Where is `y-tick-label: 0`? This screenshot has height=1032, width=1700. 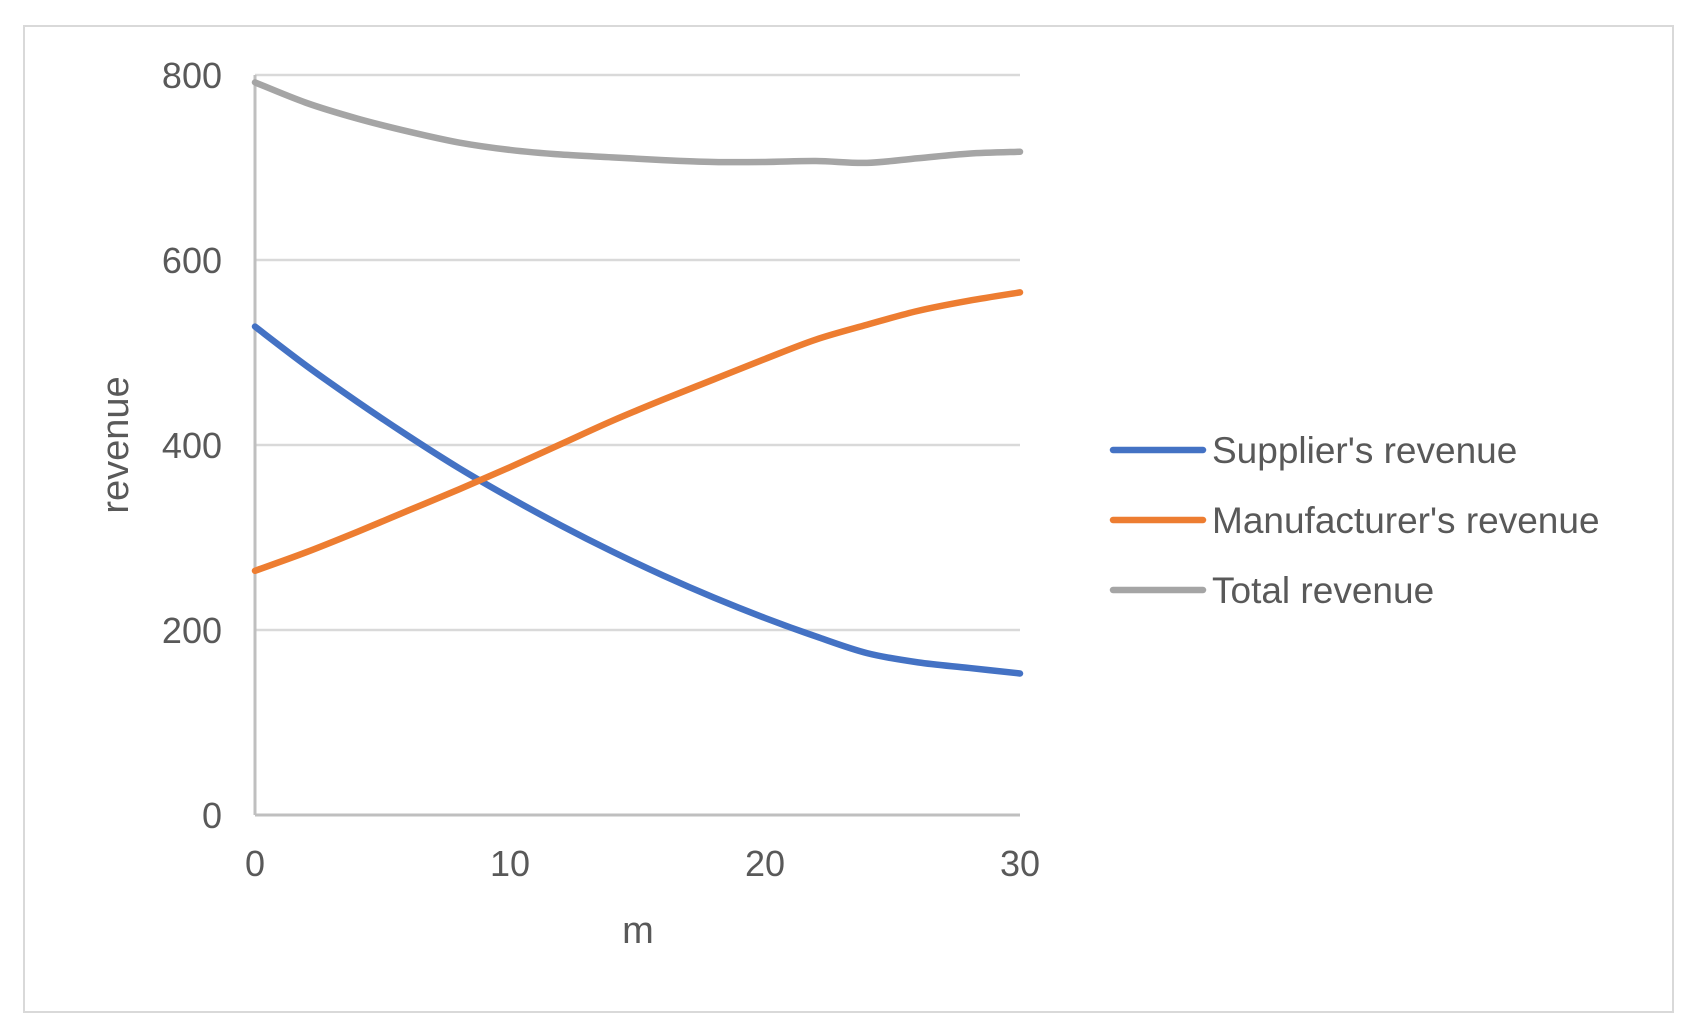
y-tick-label: 0 is located at coordinates (212, 815).